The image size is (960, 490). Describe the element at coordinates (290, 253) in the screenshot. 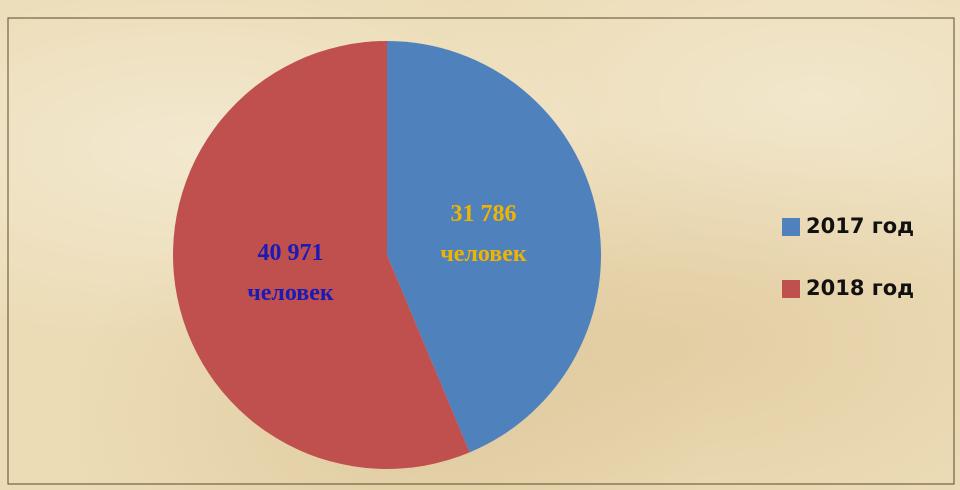

I see `value-label: 40 971` at that location.